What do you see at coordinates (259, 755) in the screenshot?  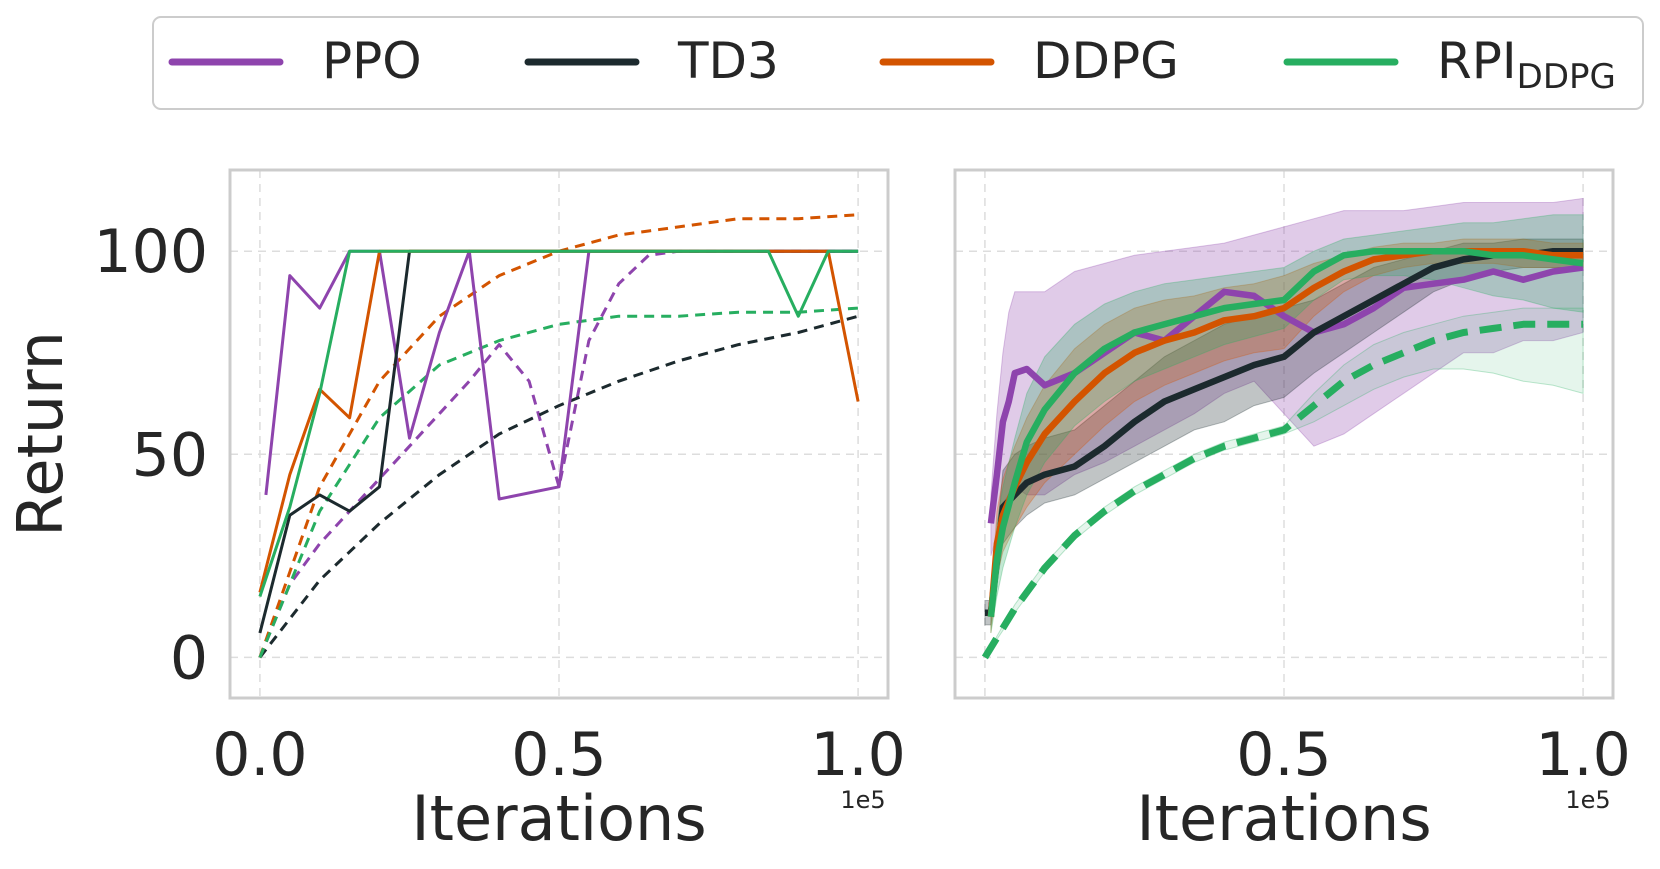 I see `left-xtick-label: 0.0` at bounding box center [259, 755].